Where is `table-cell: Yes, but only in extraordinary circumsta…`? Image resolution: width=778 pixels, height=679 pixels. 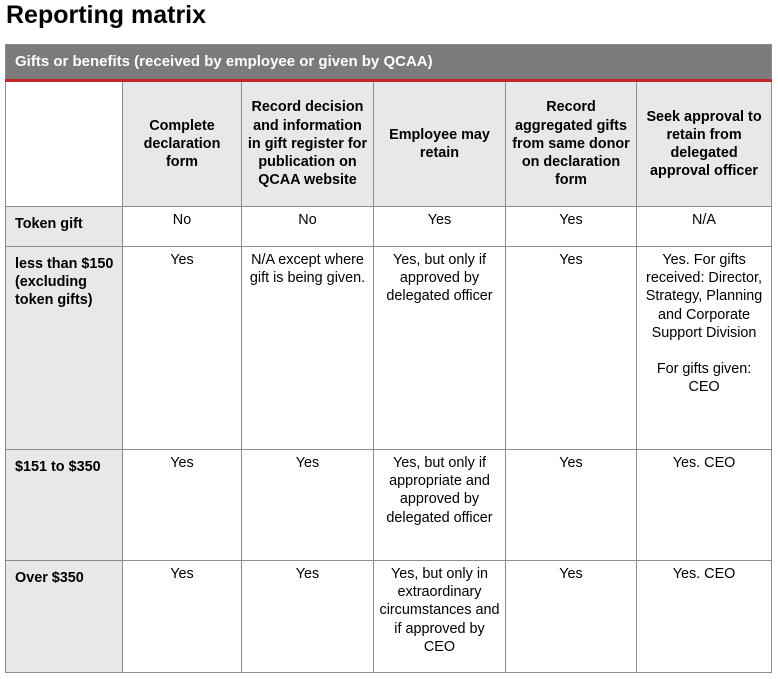 table-cell: Yes, but only in extraordinary circumsta… is located at coordinates (439, 616).